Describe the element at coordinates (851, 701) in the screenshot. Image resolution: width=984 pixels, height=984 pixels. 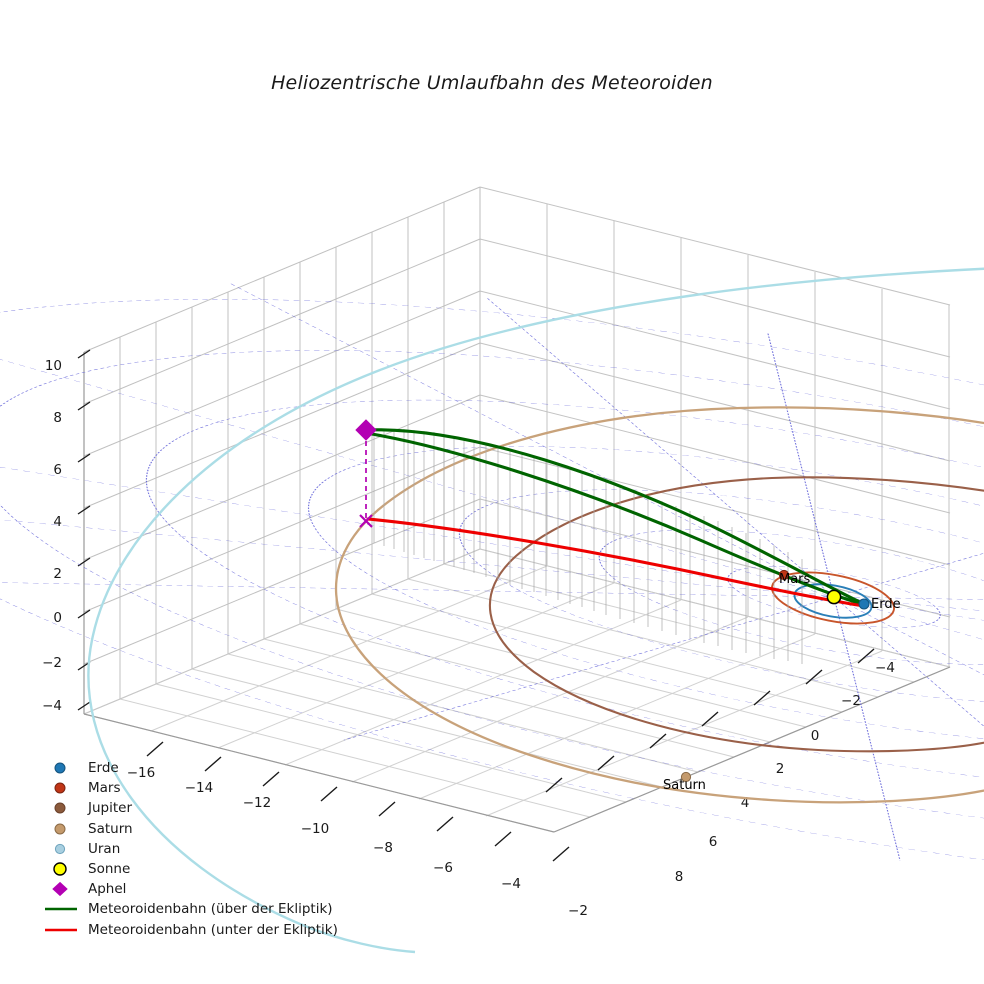
I see `y-tick-1: −2` at that location.